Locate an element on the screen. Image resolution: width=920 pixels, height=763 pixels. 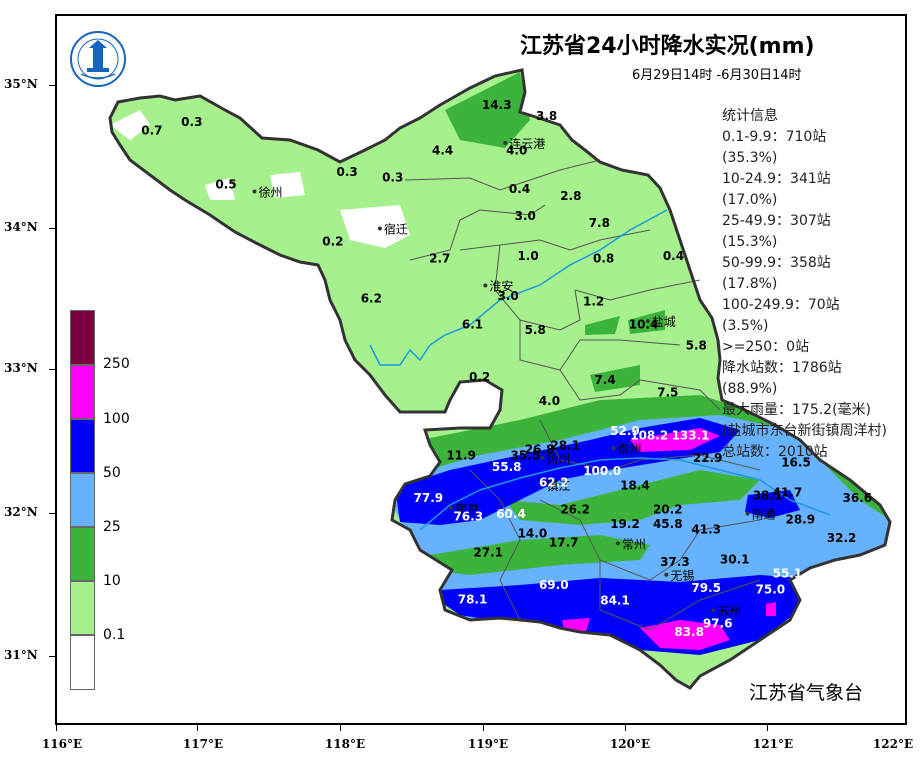
stats-line: 最大雨量：175.2(毫米) is located at coordinates (797, 410).